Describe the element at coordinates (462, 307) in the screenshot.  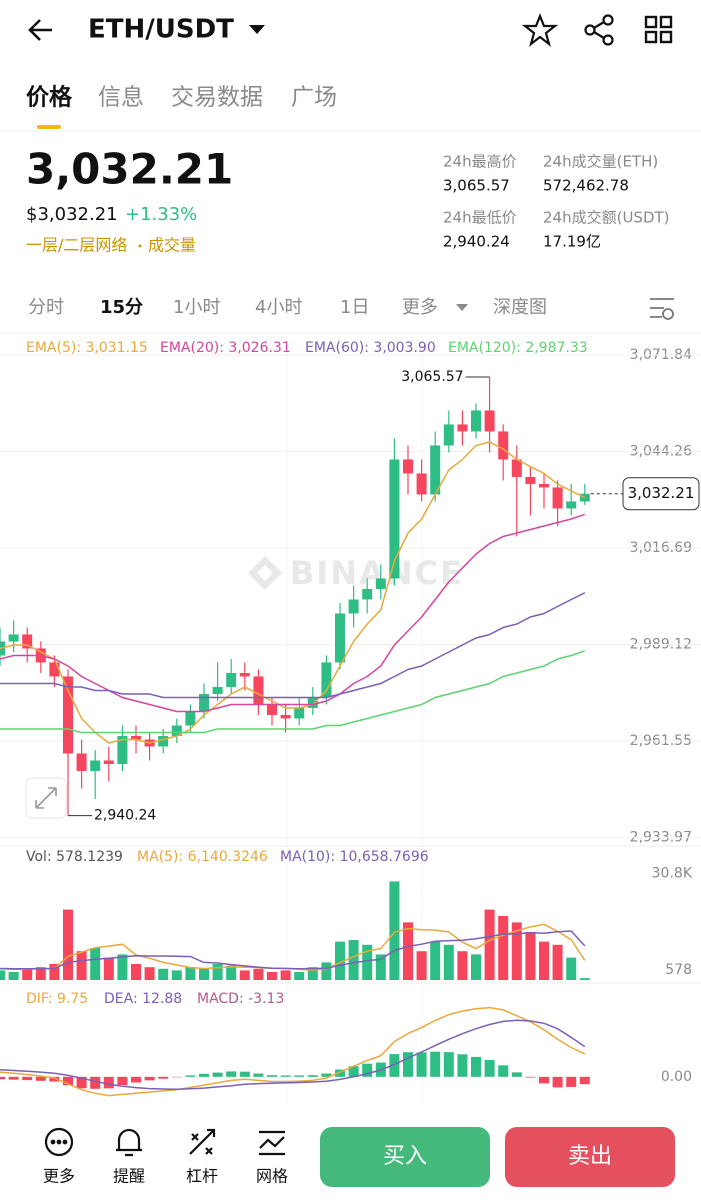
I see `more-dropdown` at that location.